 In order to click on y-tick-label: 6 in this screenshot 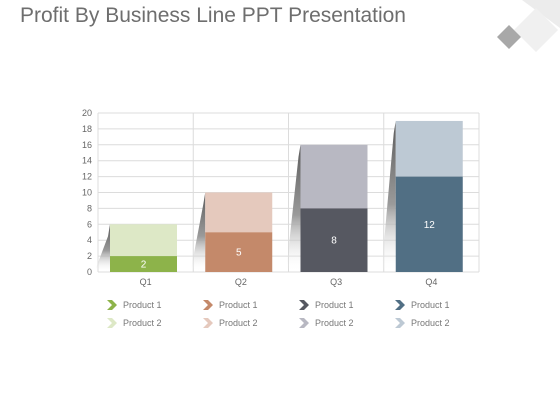, I will do `click(89, 224)`.